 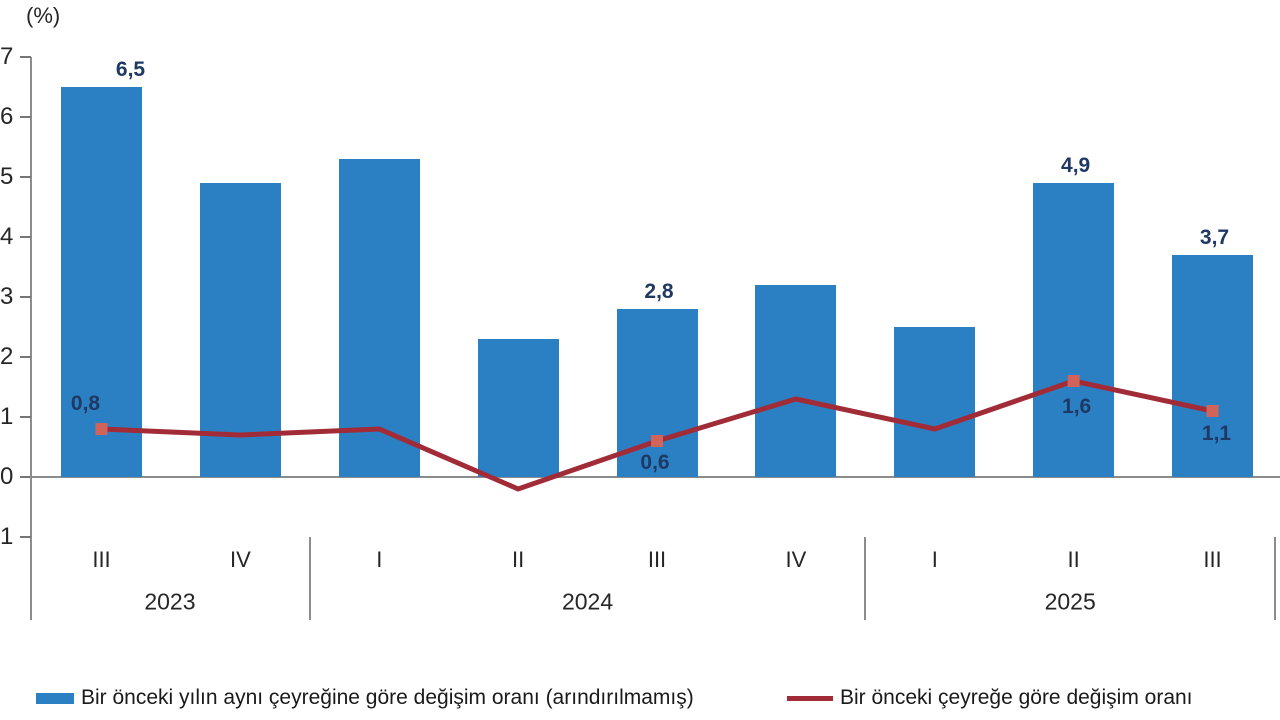 What do you see at coordinates (1216, 433) in the screenshot?
I see `line-data-label: 1,1` at bounding box center [1216, 433].